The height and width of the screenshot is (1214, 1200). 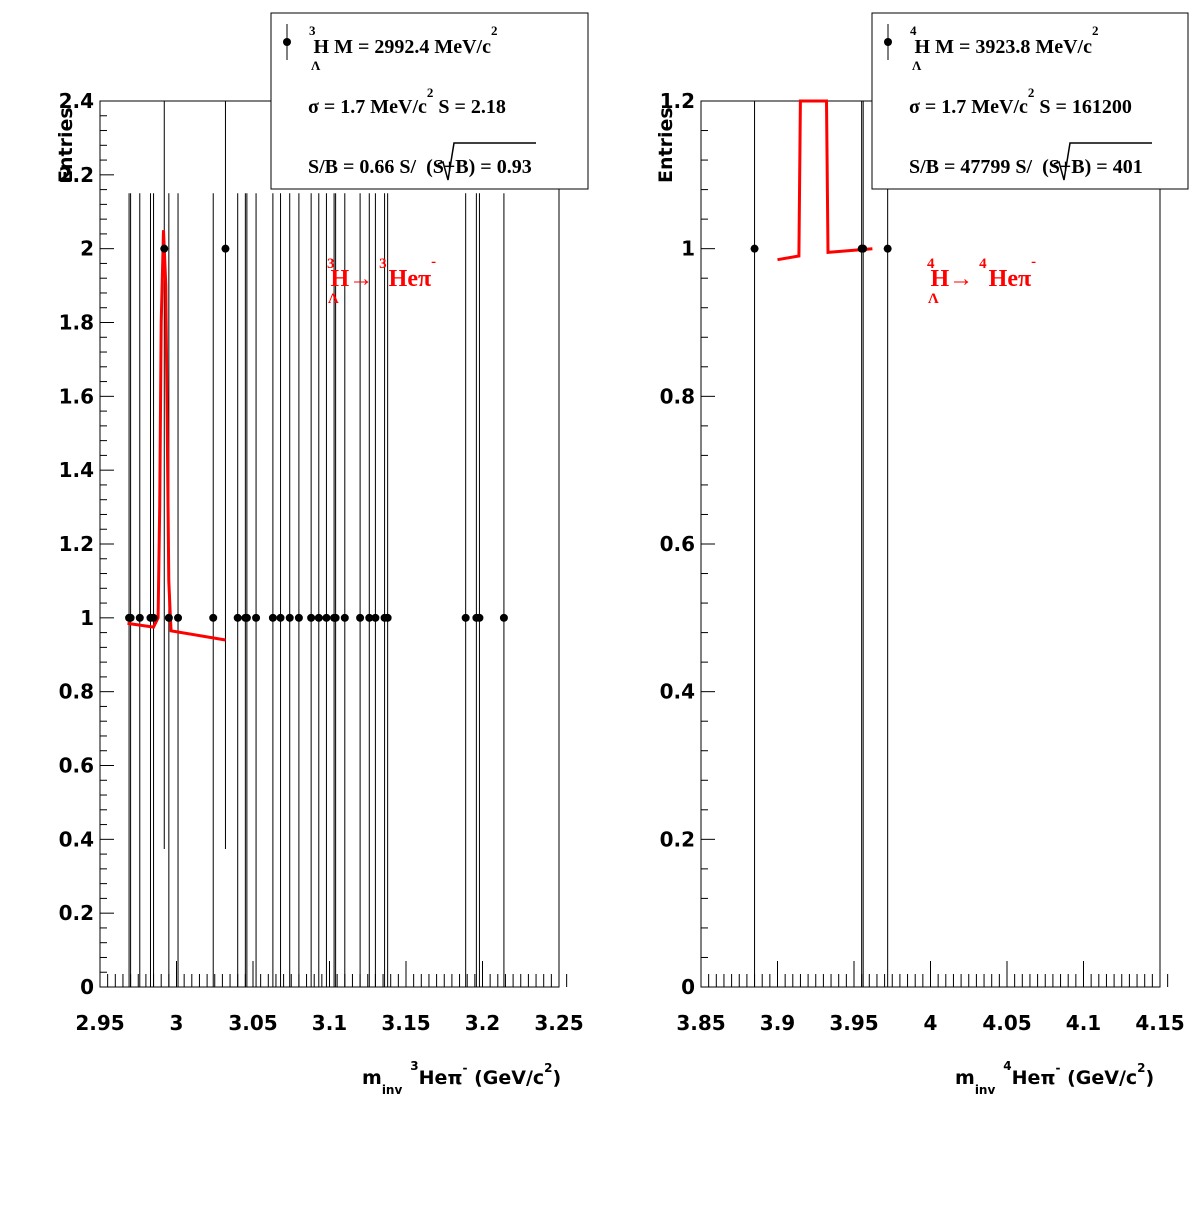 What do you see at coordinates (99, 1023) in the screenshot?
I see `x-tick-label: 2.95` at bounding box center [99, 1023].